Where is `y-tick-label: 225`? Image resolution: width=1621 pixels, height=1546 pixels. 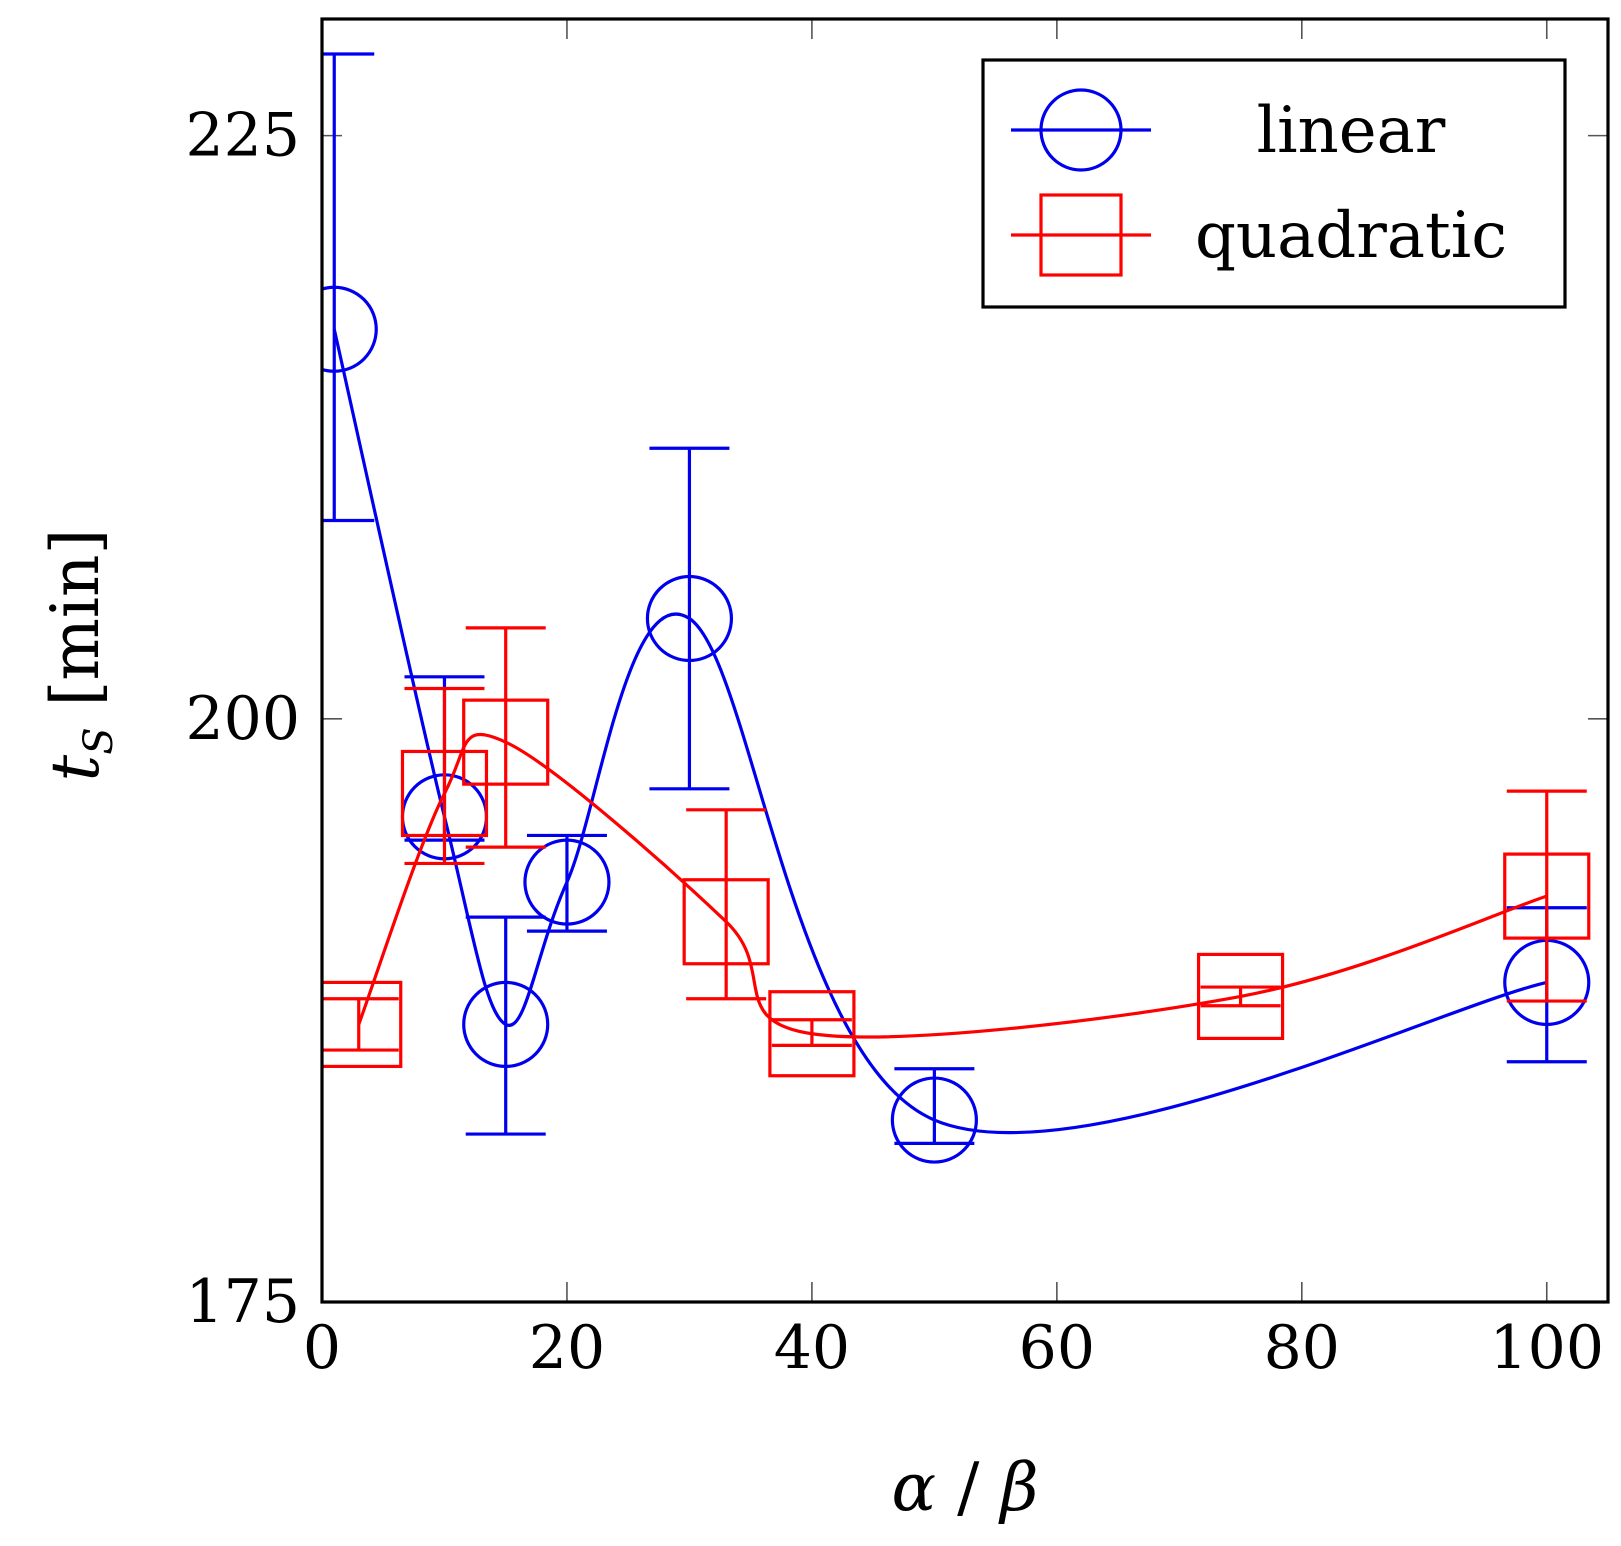 y-tick-label: 225 is located at coordinates (242, 136).